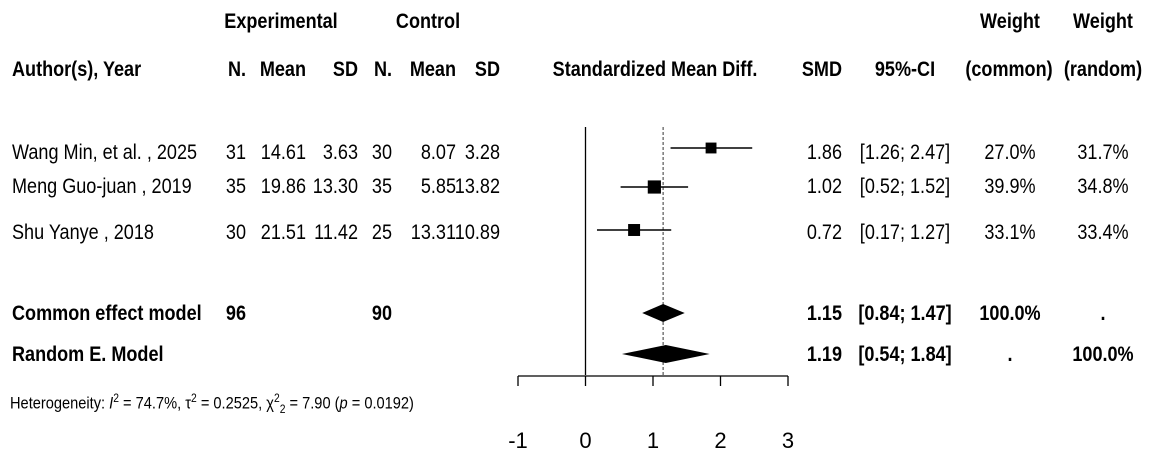 Image resolution: width=1150 pixels, height=455 pixels. Describe the element at coordinates (60, 403) in the screenshot. I see `heterogeneity-prefix: Heterogeneity:` at that location.